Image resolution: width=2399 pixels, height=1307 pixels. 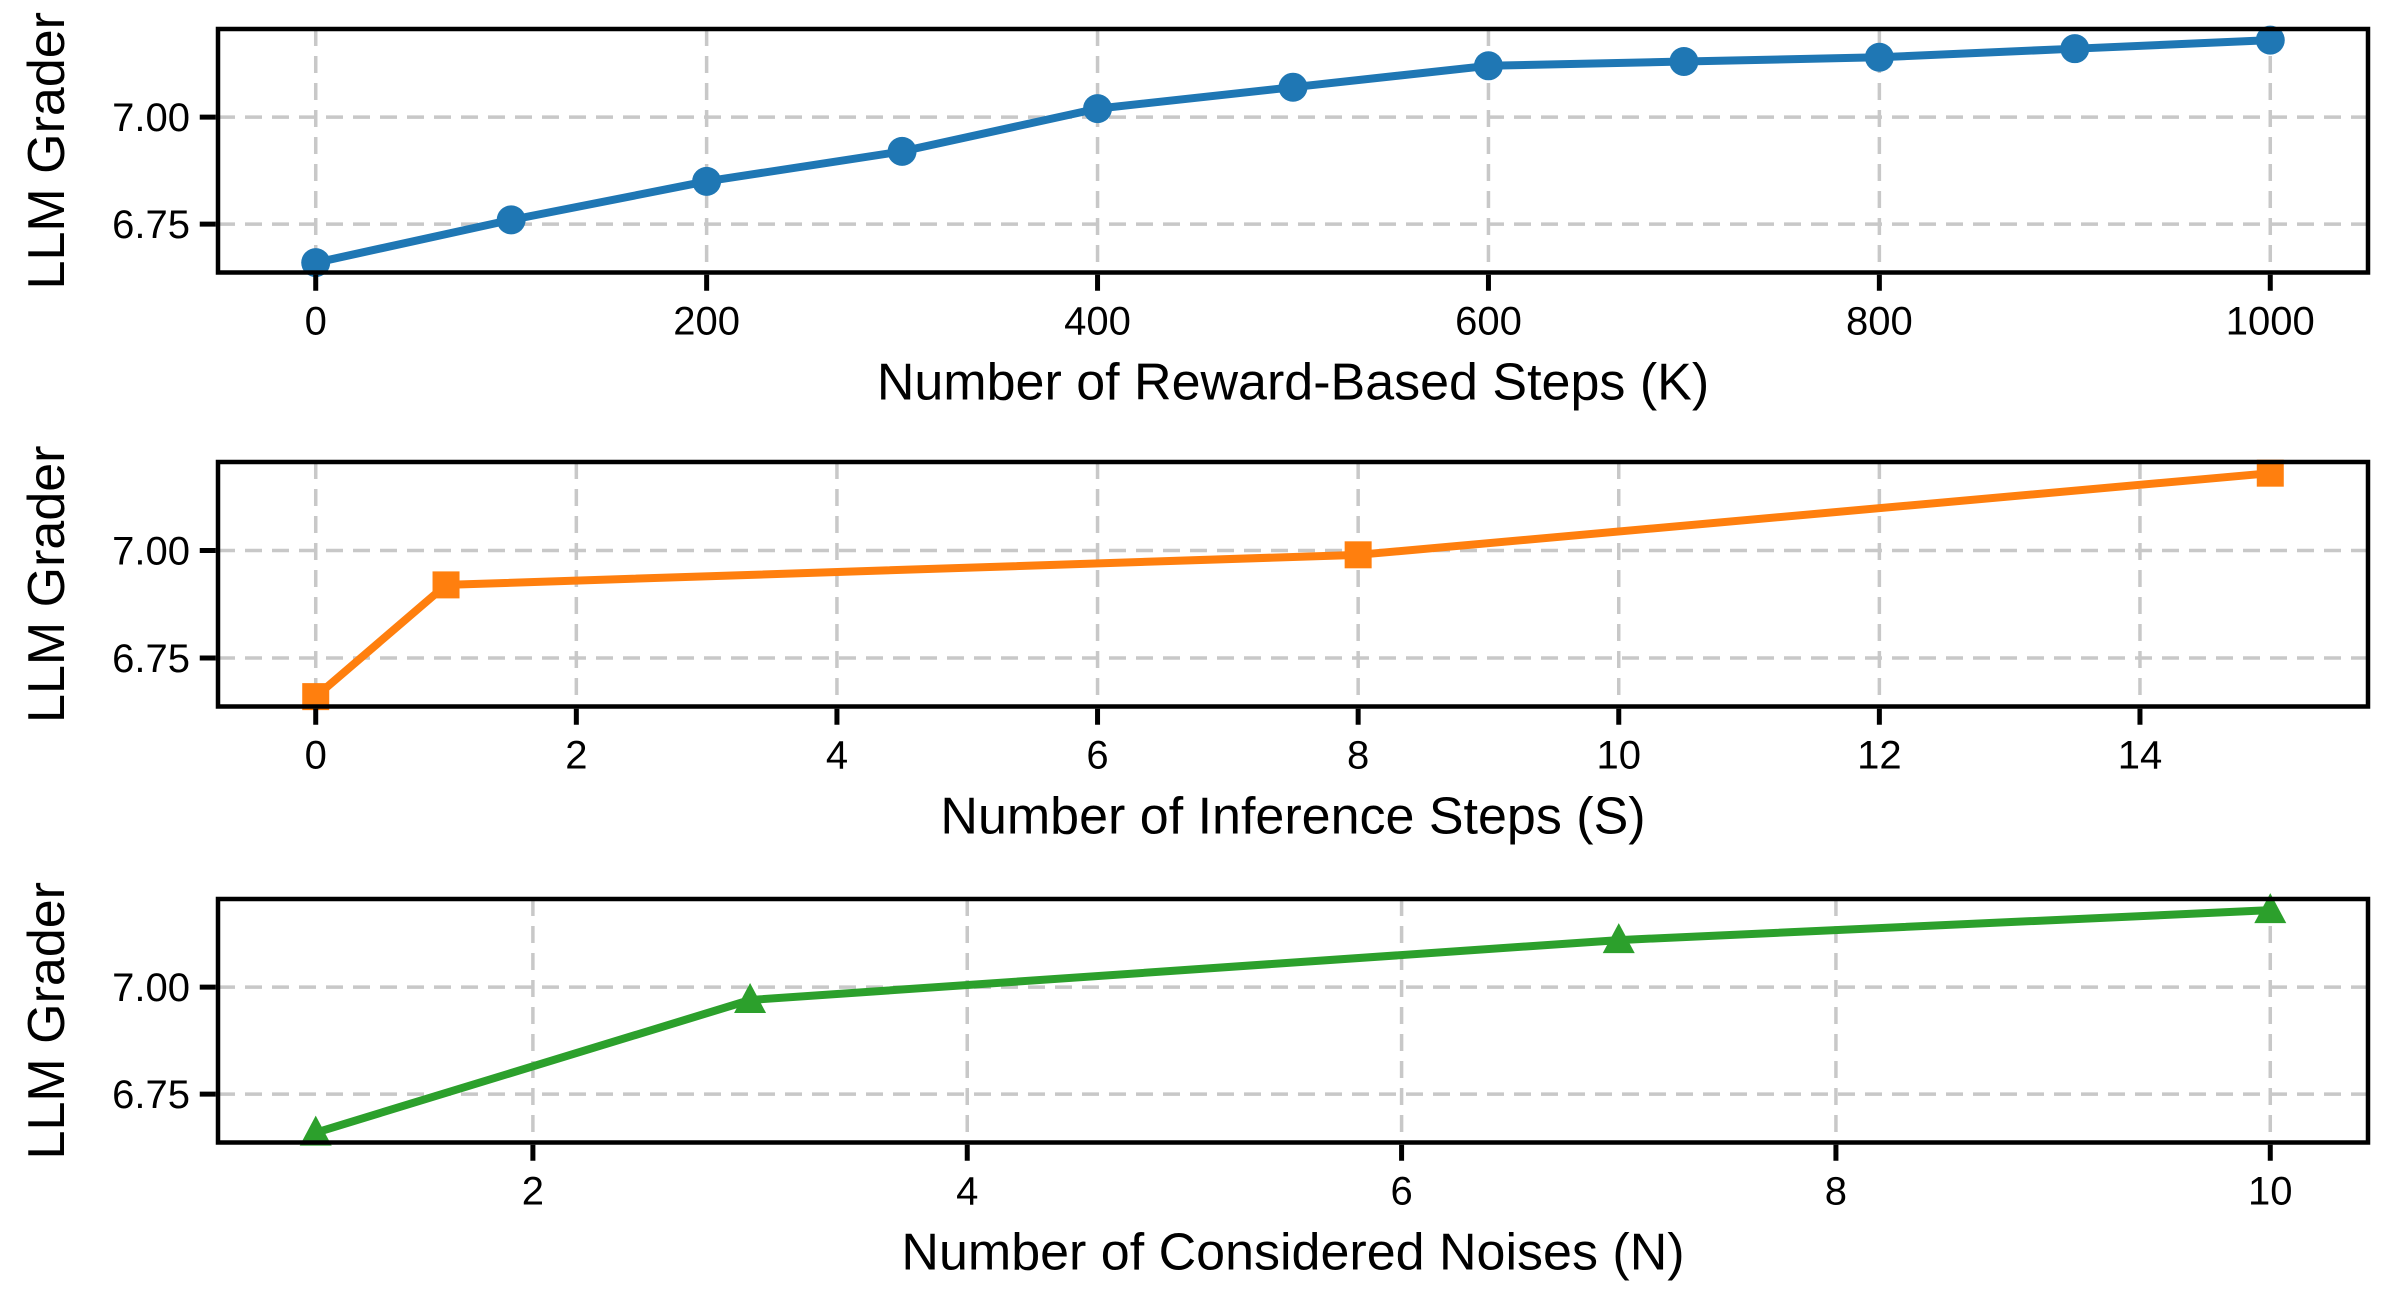 What do you see at coordinates (1488, 322) in the screenshot?
I see `x-tick-label: 600` at bounding box center [1488, 322].